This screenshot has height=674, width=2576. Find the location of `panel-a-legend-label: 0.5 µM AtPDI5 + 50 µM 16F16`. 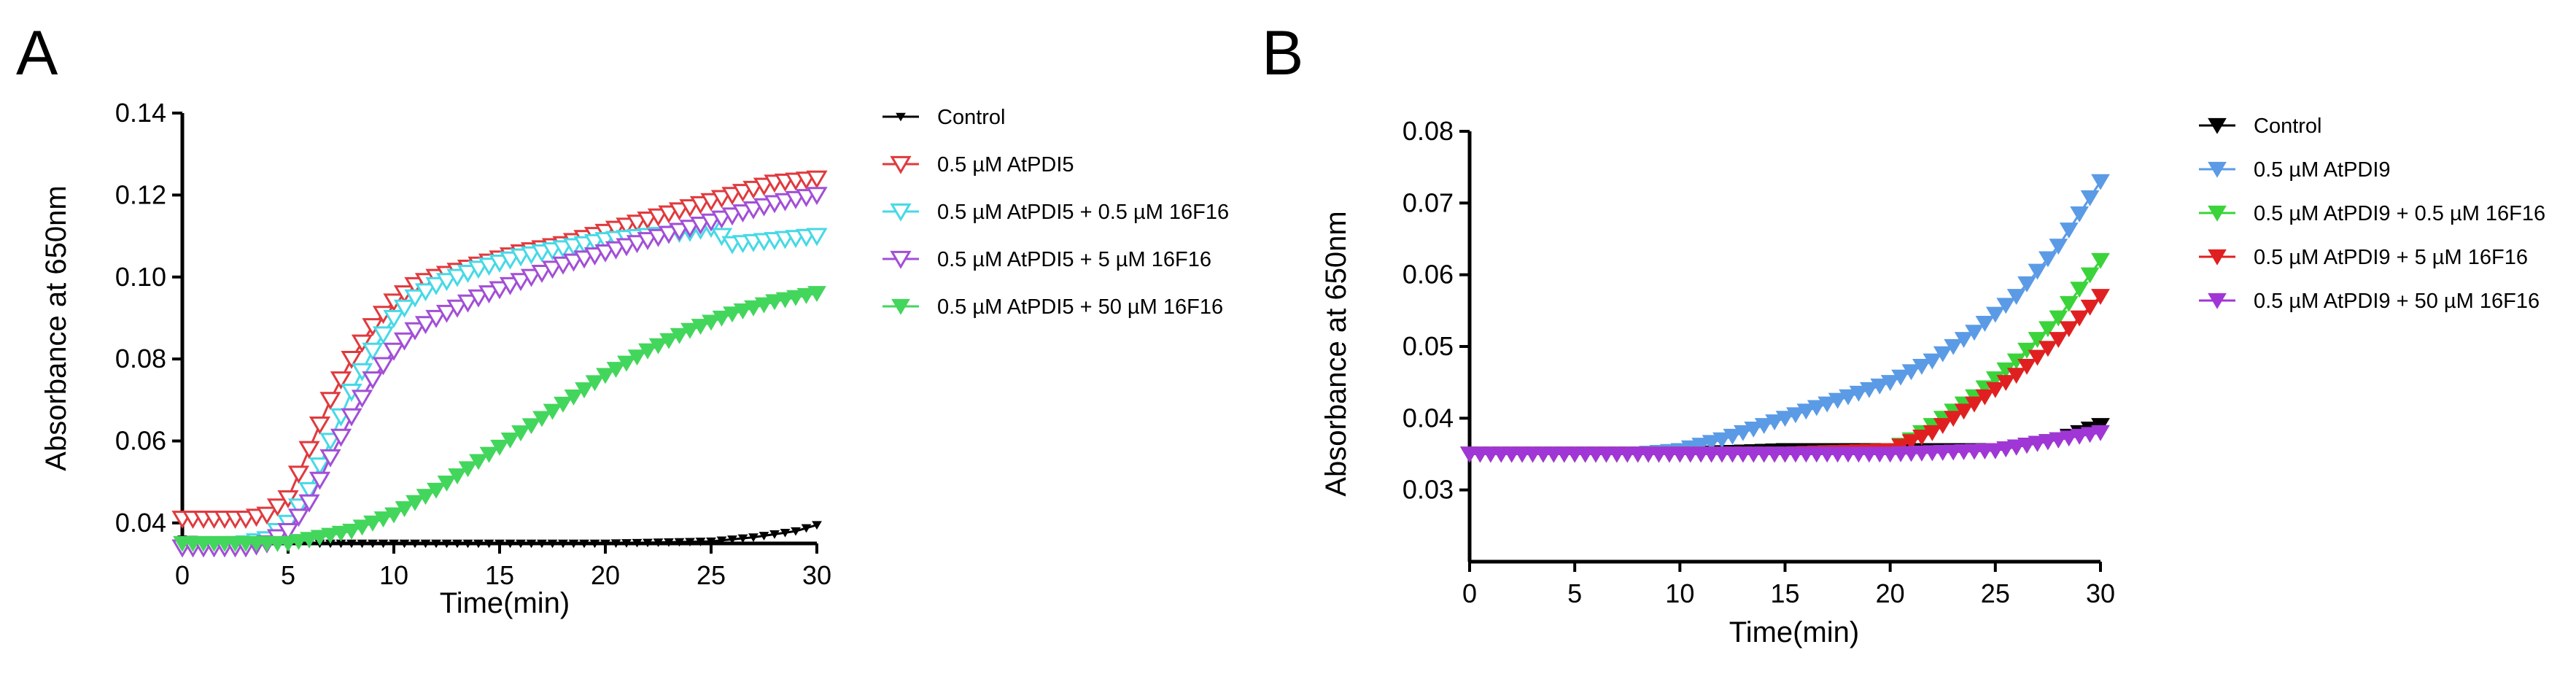

panel-a-legend-label: 0.5 µM AtPDI5 + 50 µM 16F16 is located at coordinates (1080, 307).